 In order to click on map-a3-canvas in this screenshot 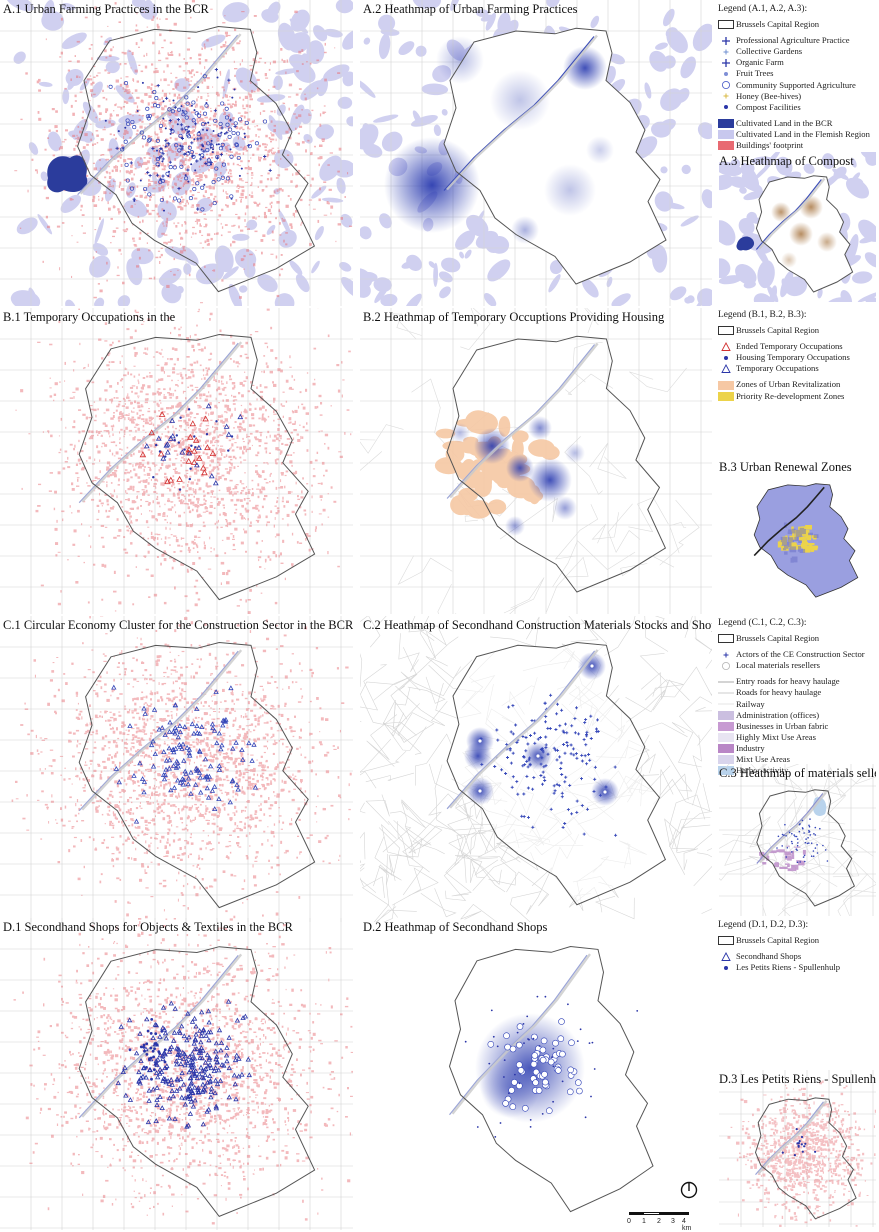, I will do `click(797, 227)`.